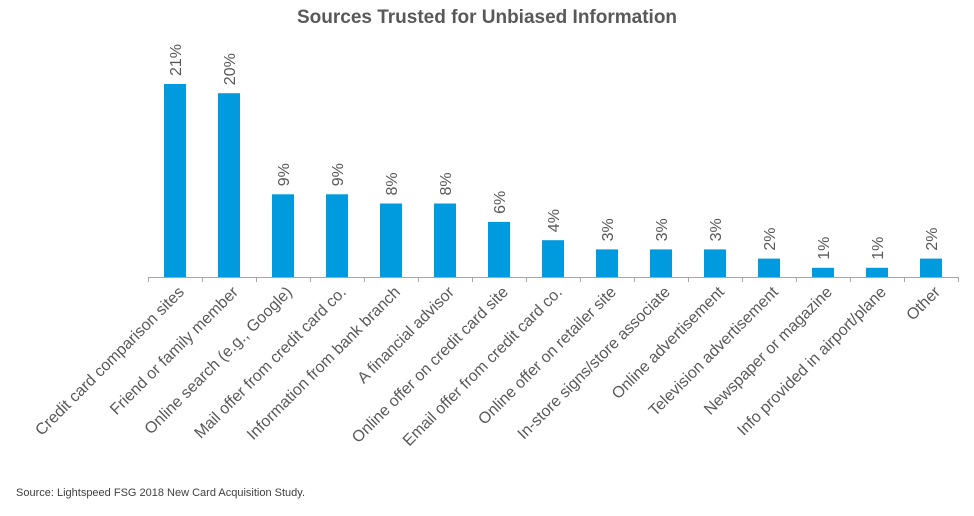  Describe the element at coordinates (500, 202) in the screenshot. I see `data-label: 6%` at that location.